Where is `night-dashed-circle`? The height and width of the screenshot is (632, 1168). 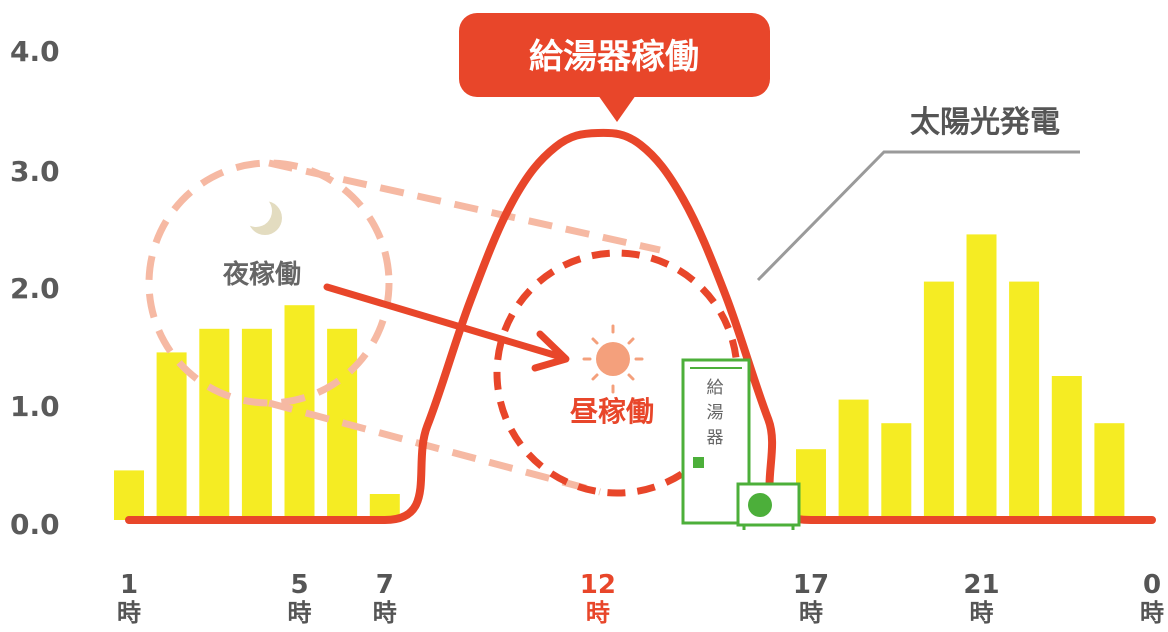 night-dashed-circle is located at coordinates (269, 283).